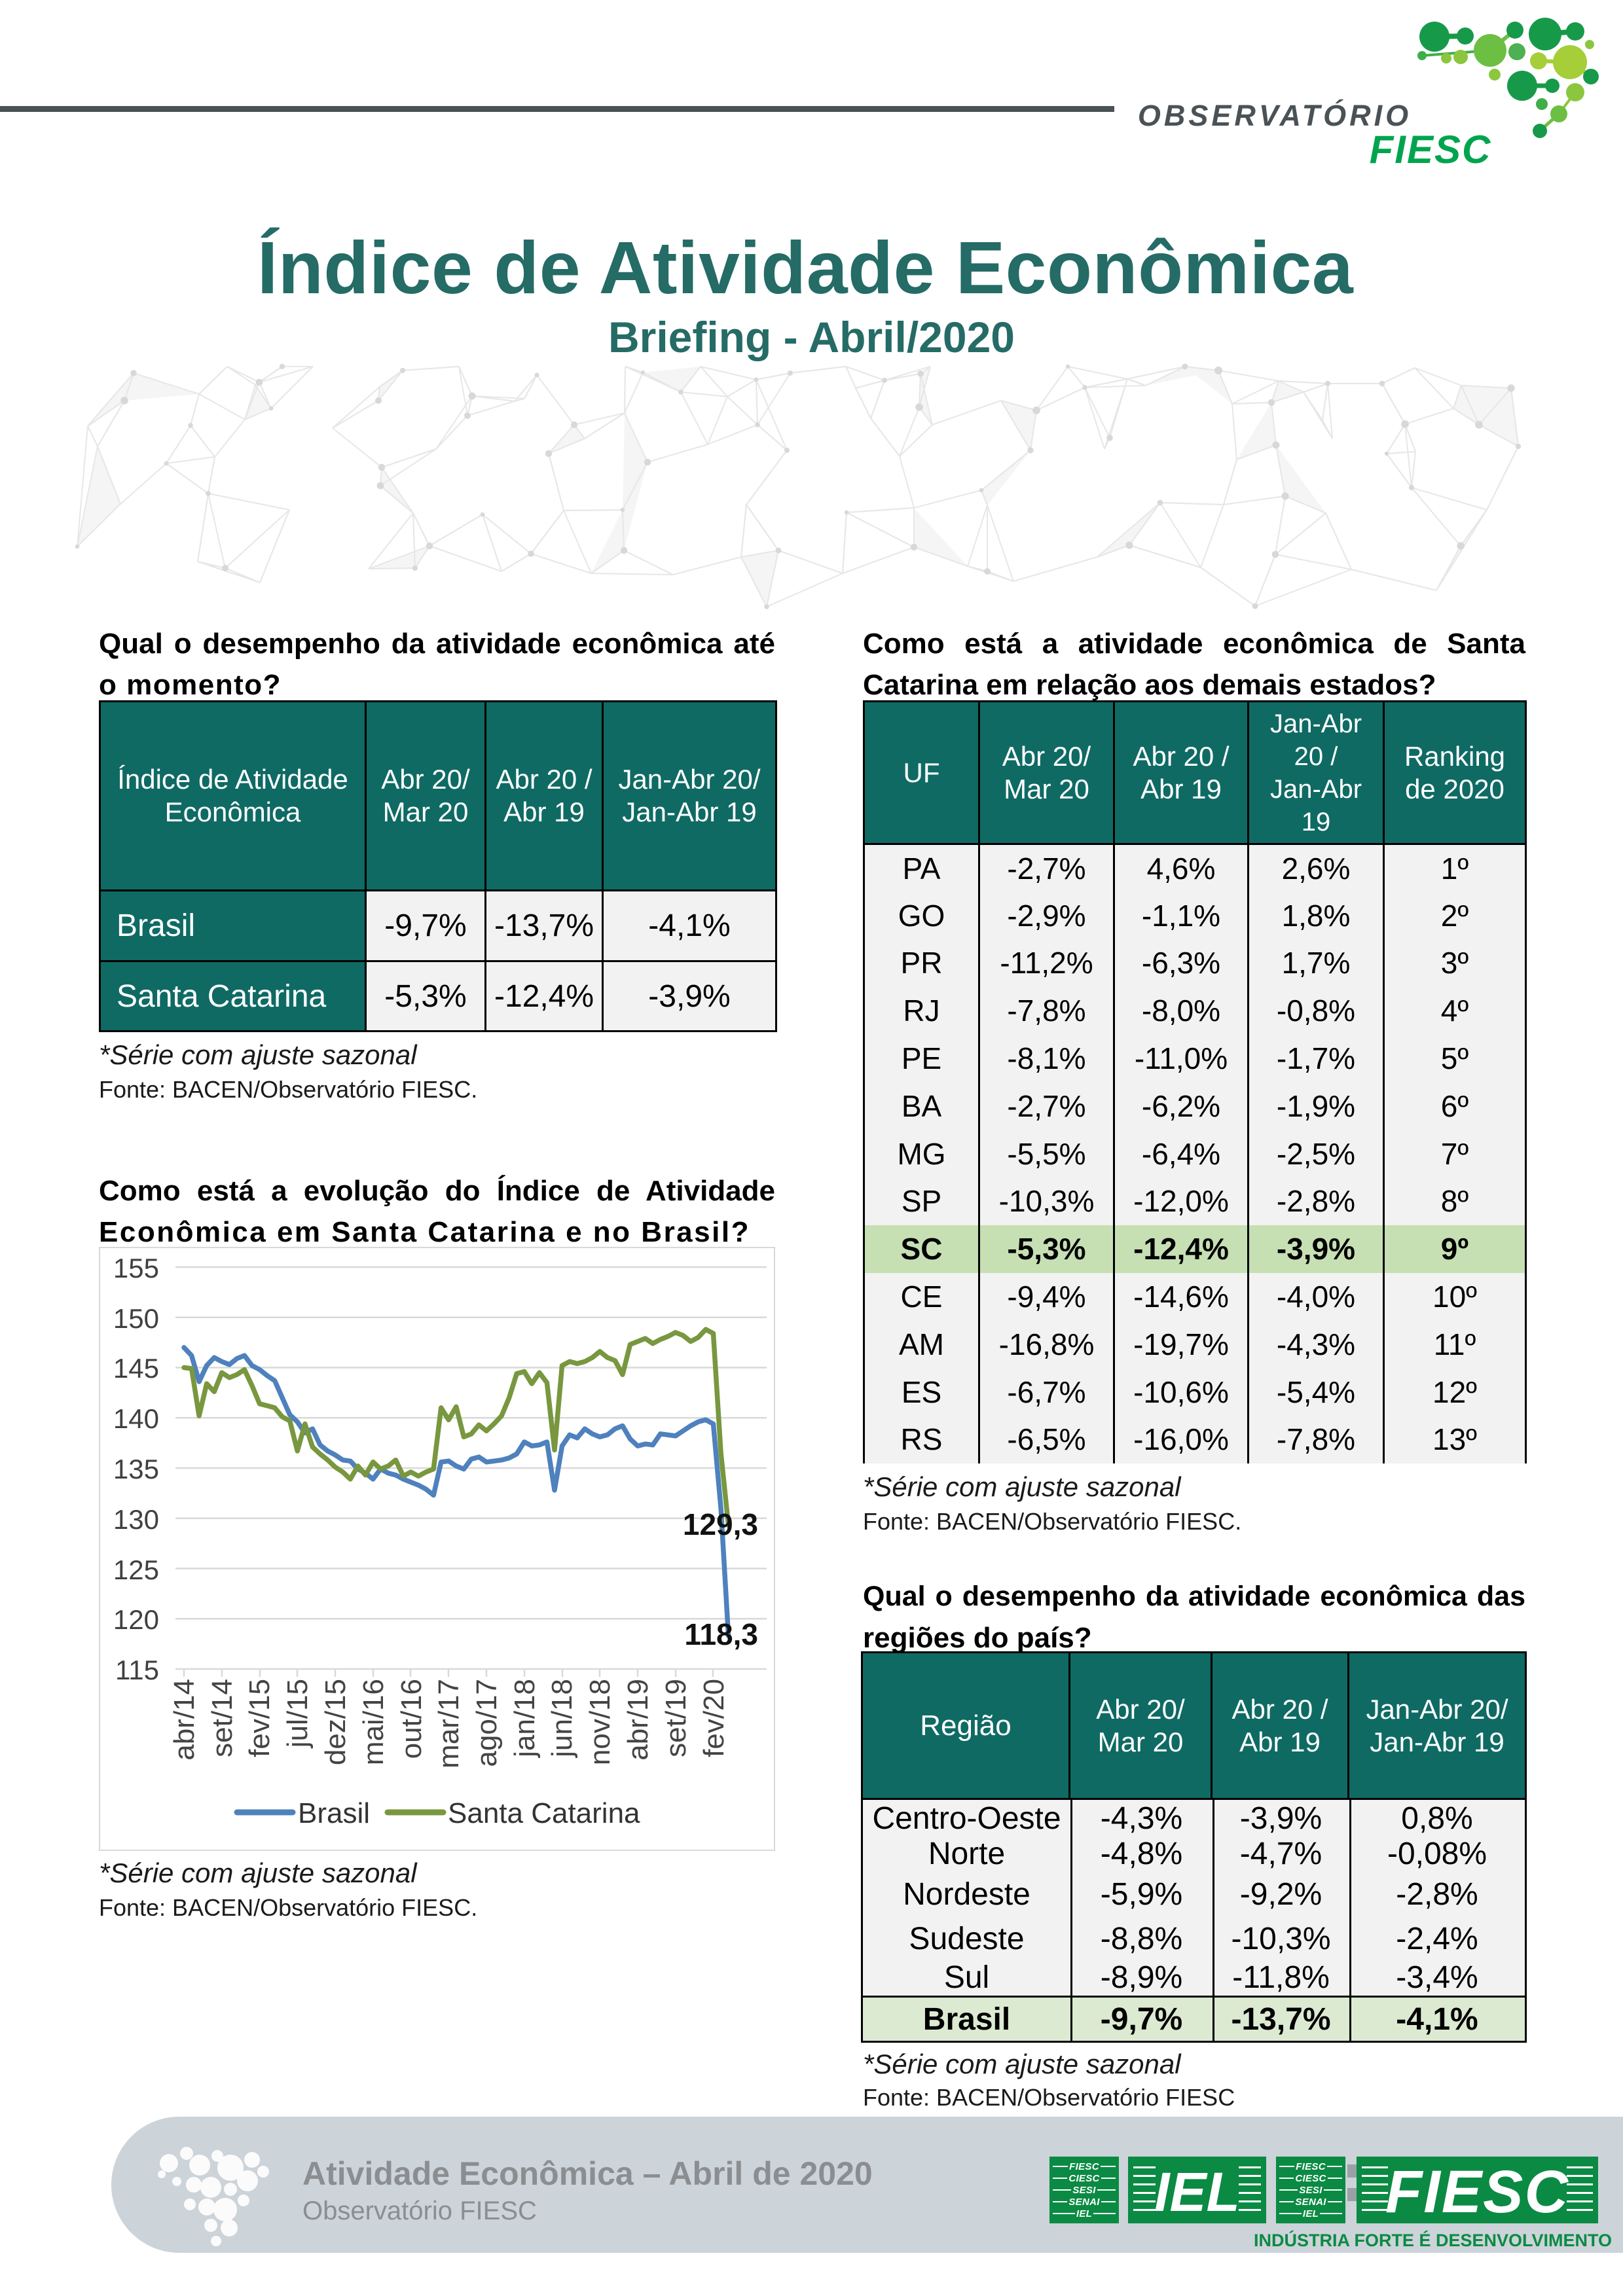 The height and width of the screenshot is (2296, 1623). I want to click on svg-text: 130, so click(136, 1520).